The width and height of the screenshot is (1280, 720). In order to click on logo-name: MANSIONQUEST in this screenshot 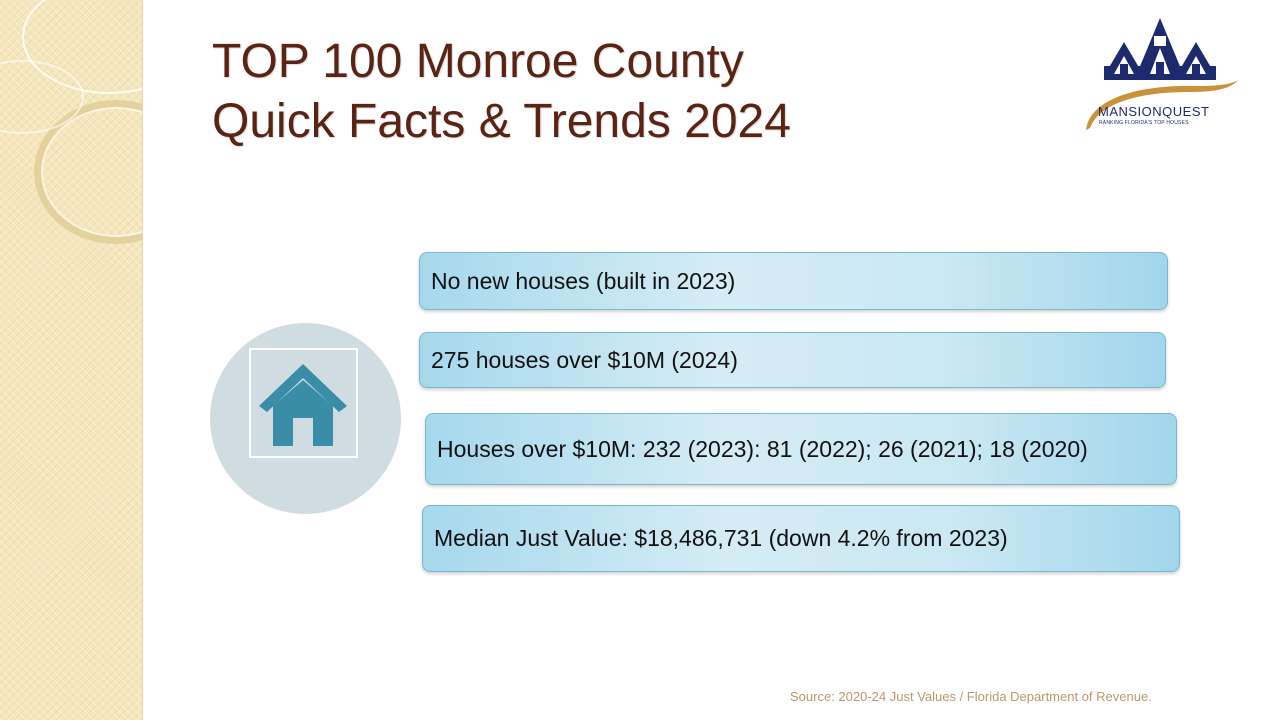, I will do `click(1154, 111)`.